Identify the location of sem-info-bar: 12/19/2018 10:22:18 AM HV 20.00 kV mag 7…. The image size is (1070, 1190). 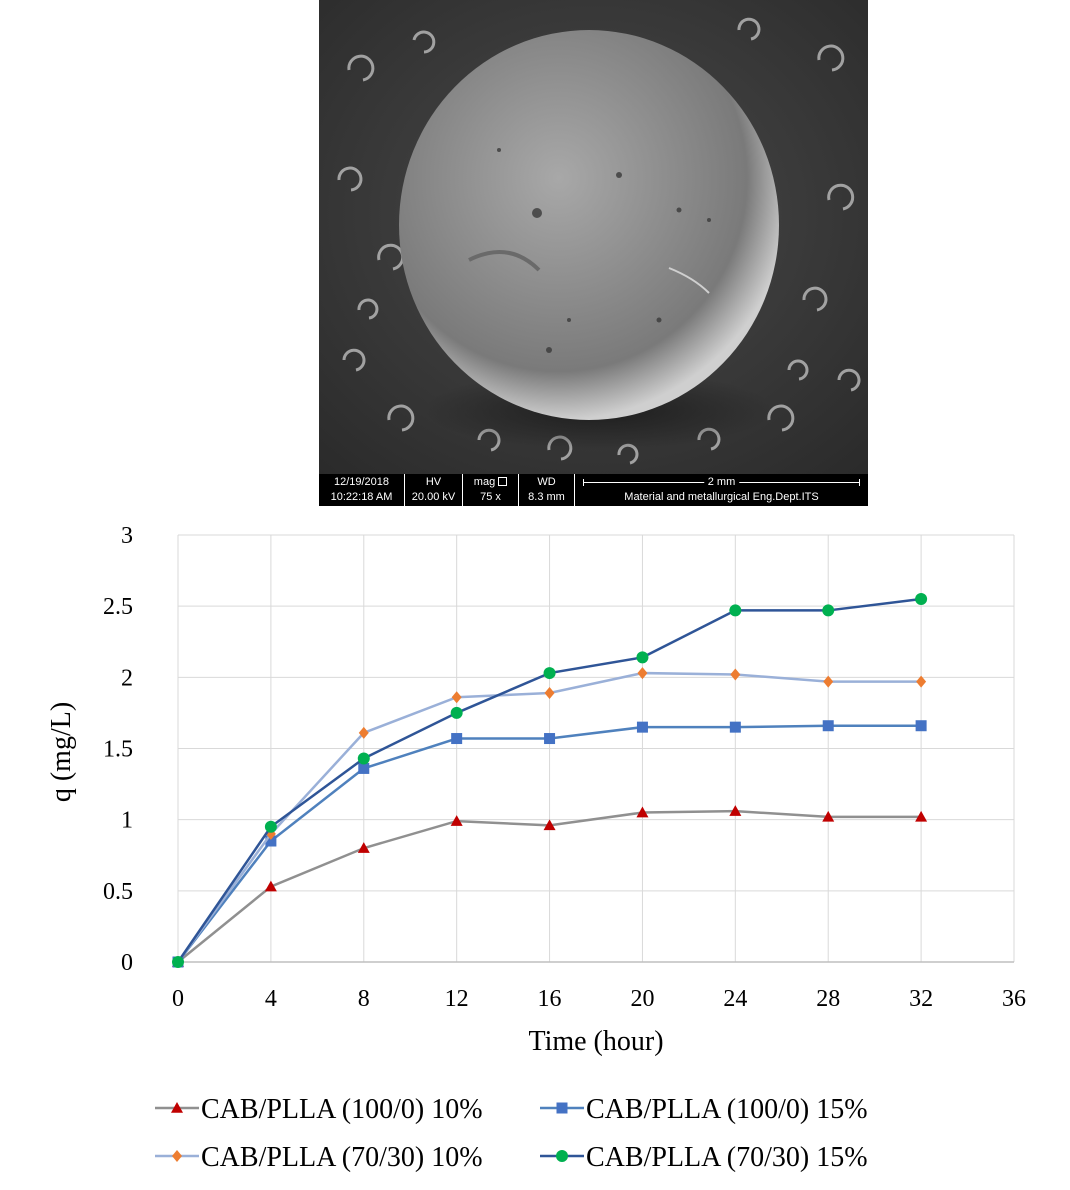
(593, 490).